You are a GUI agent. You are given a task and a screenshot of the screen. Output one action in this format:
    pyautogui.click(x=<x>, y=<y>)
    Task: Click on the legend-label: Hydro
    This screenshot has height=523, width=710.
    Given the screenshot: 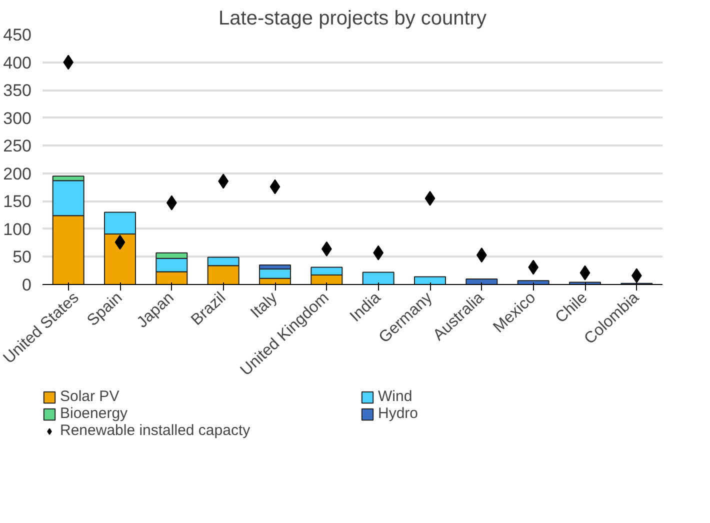 What is the action you would take?
    pyautogui.click(x=399, y=413)
    